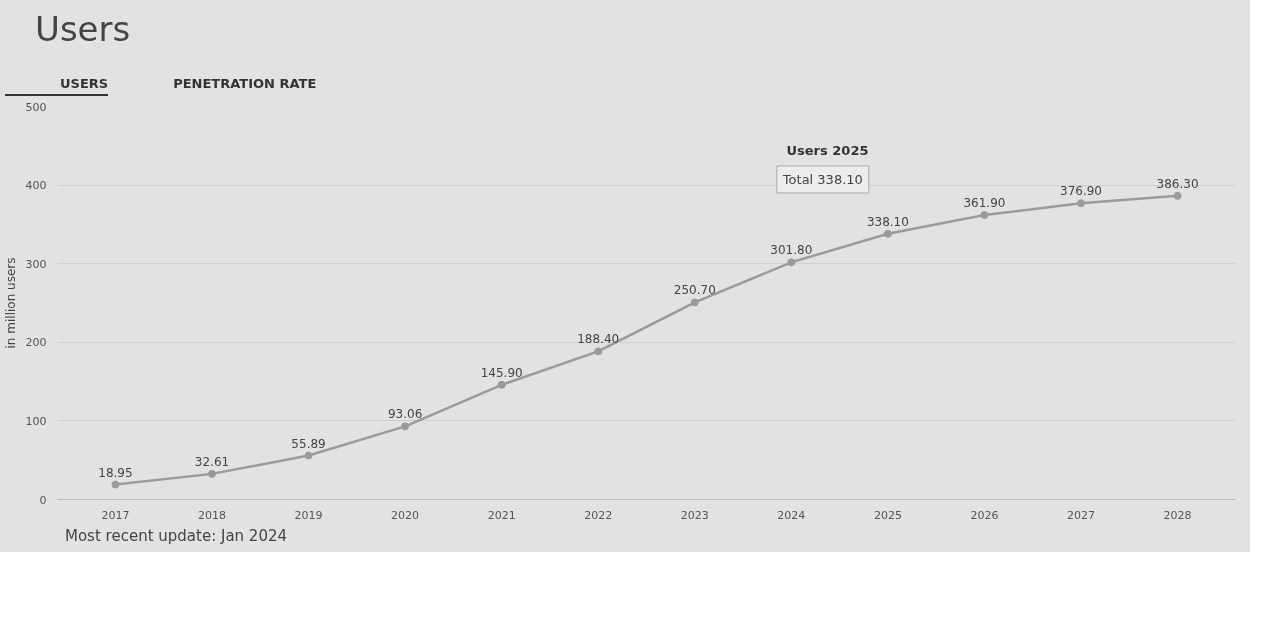 Image resolution: width=1280 pixels, height=624 pixels. I want to click on x-tick-label: 2017, so click(115, 515).